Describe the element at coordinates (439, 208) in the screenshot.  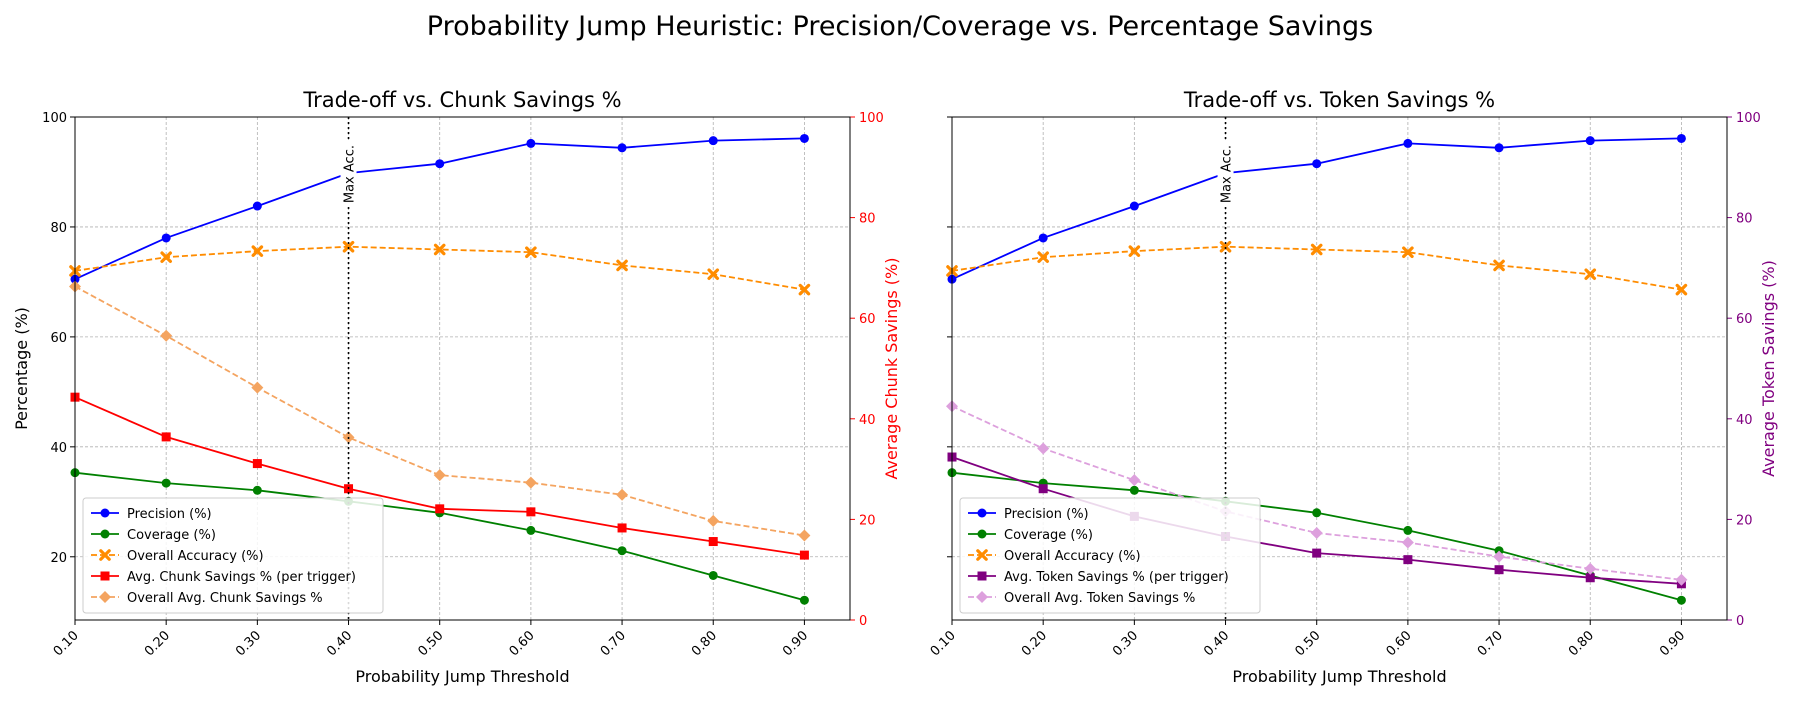
I see `series-precision` at that location.